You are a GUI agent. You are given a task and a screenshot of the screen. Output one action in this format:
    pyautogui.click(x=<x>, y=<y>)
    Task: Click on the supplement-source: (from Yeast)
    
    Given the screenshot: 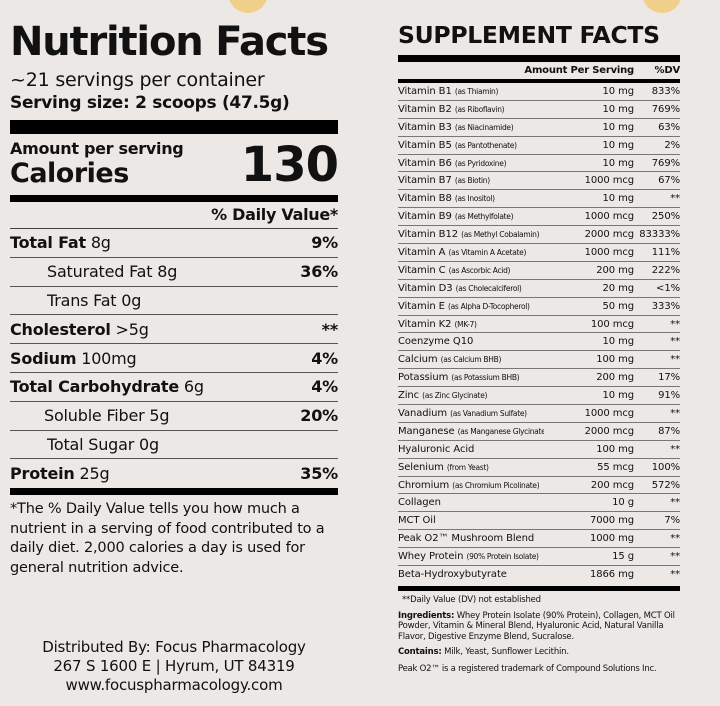 What is the action you would take?
    pyautogui.click(x=467, y=467)
    